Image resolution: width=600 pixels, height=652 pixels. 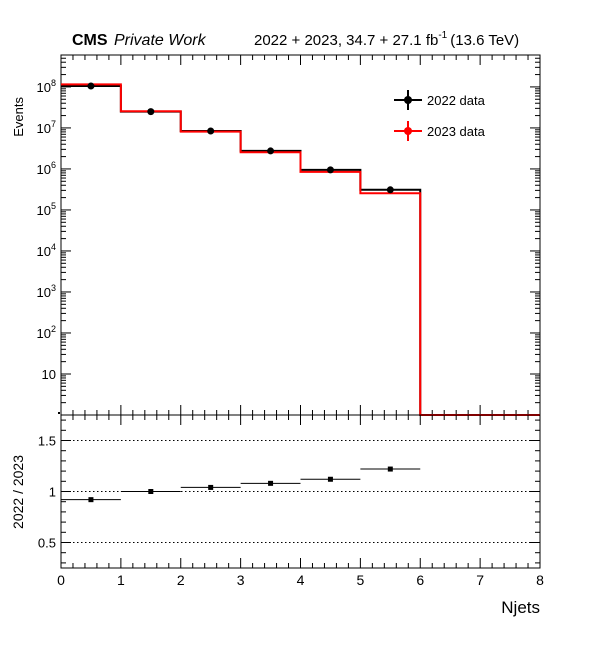 What do you see at coordinates (18, 492) in the screenshot?
I see `ratio-y-axis-title: 2022 / 2023` at bounding box center [18, 492].